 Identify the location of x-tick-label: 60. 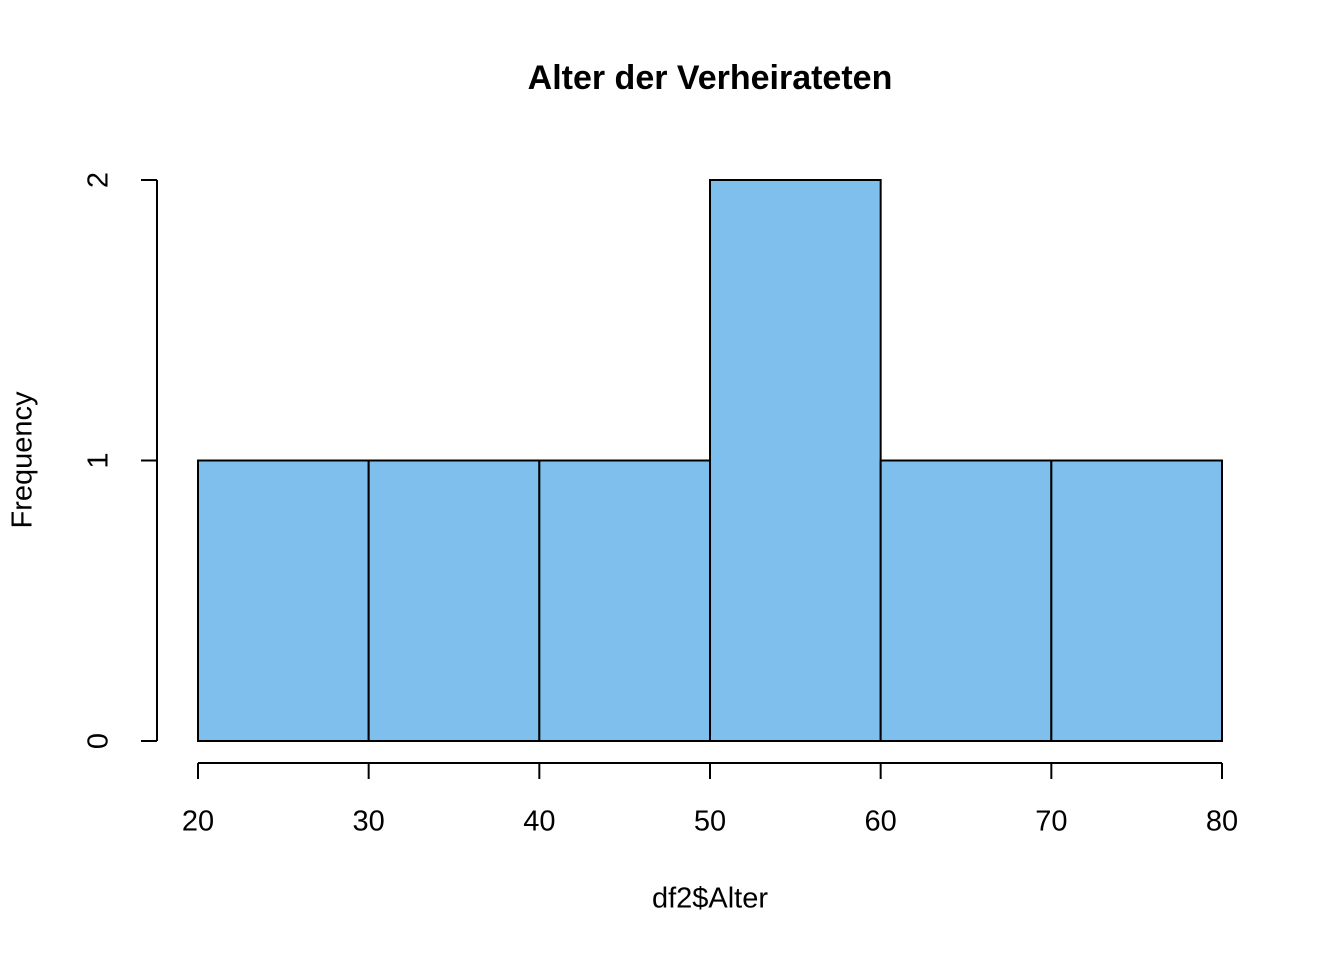
(881, 822).